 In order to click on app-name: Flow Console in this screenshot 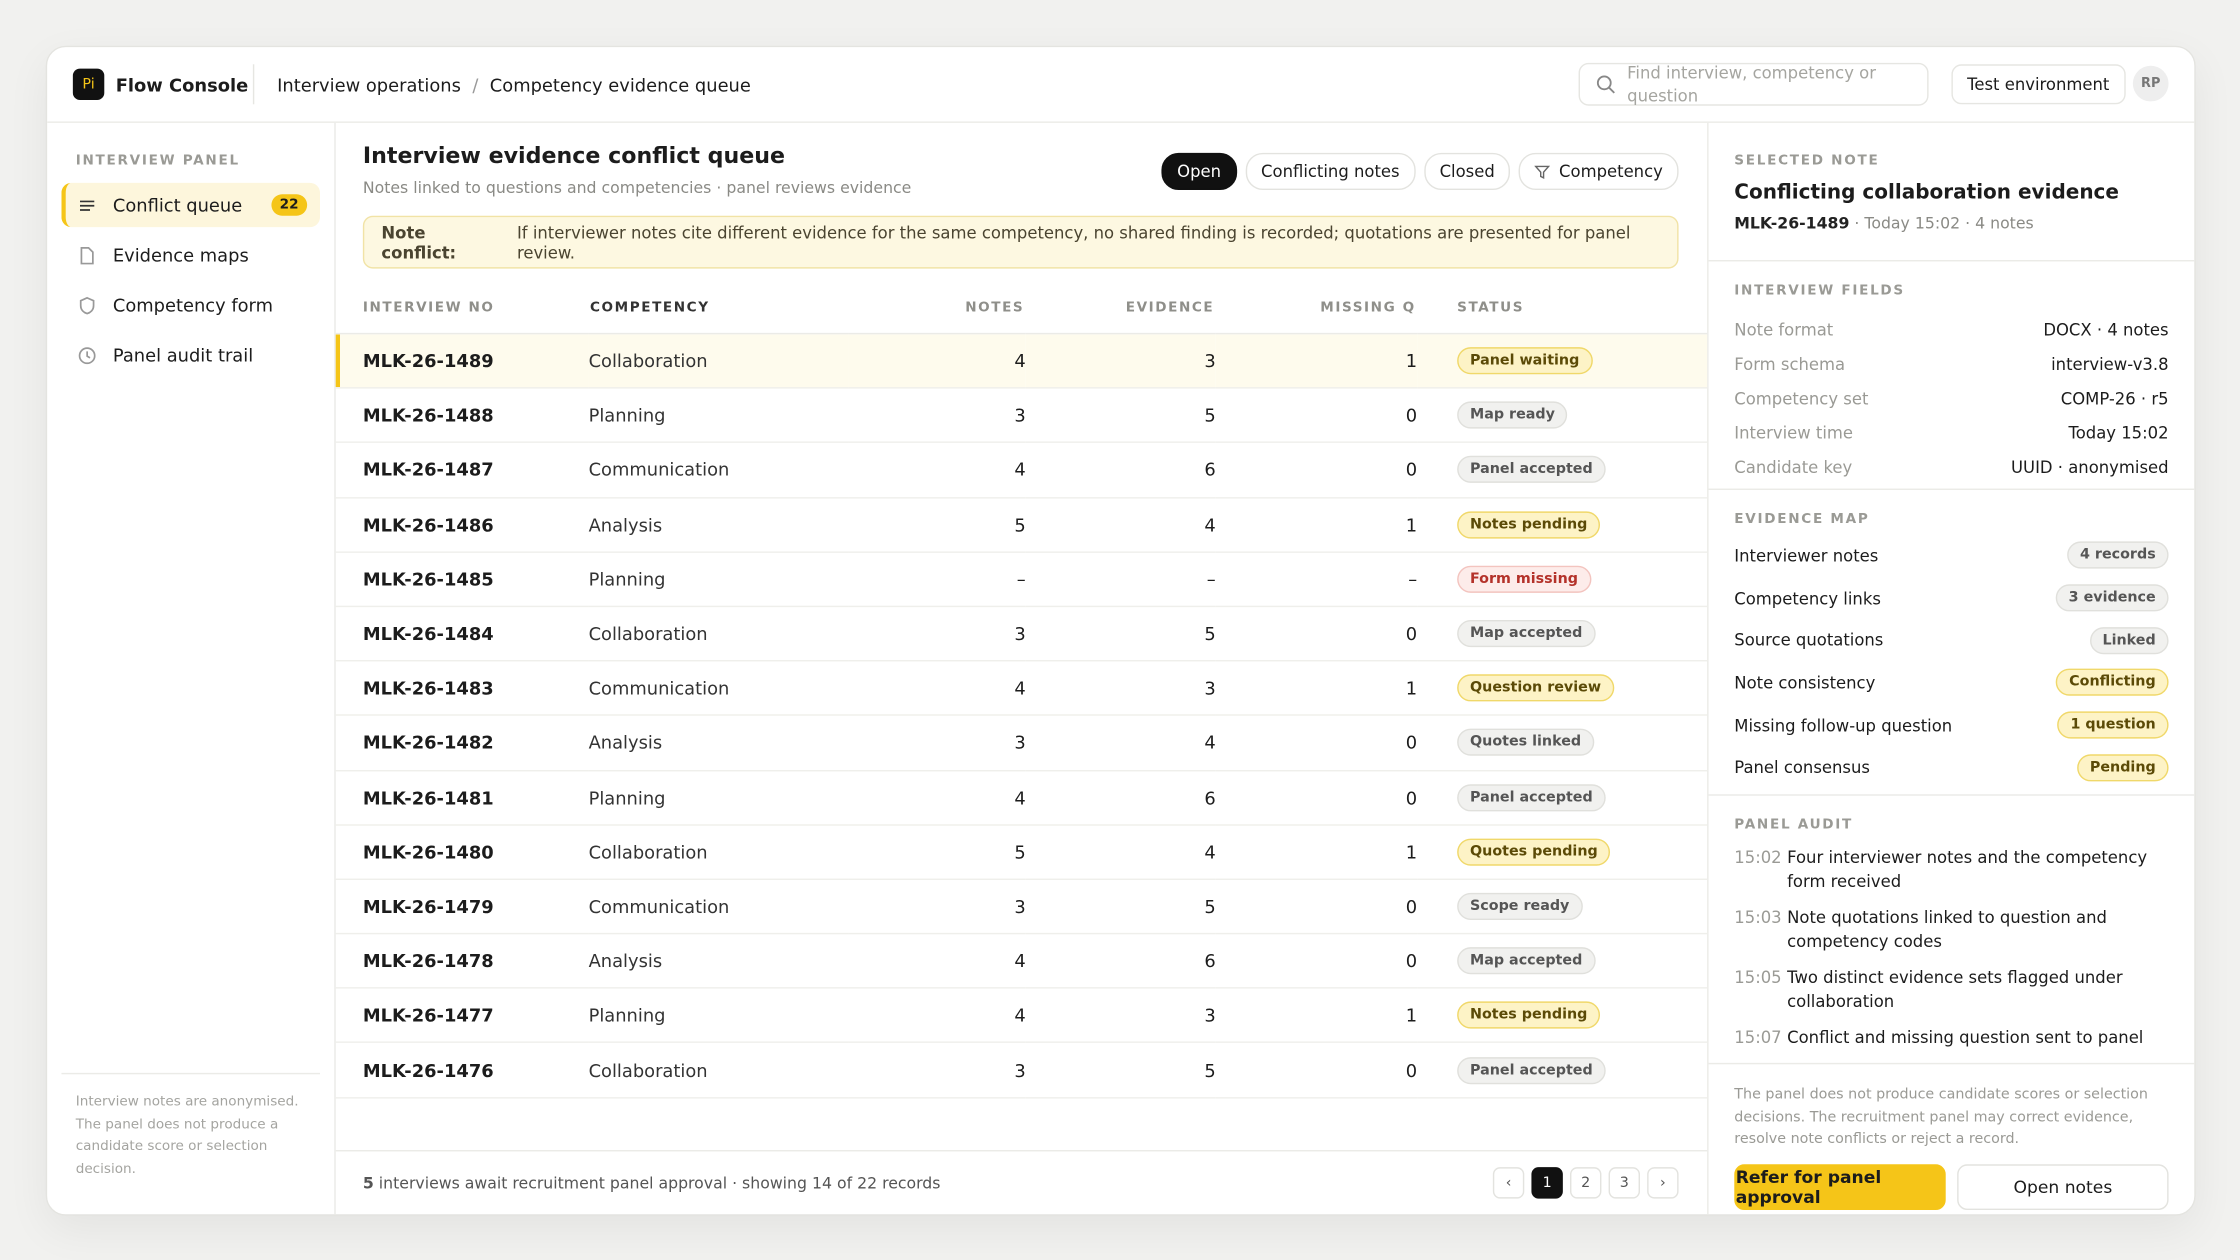, I will do `click(182, 84)`.